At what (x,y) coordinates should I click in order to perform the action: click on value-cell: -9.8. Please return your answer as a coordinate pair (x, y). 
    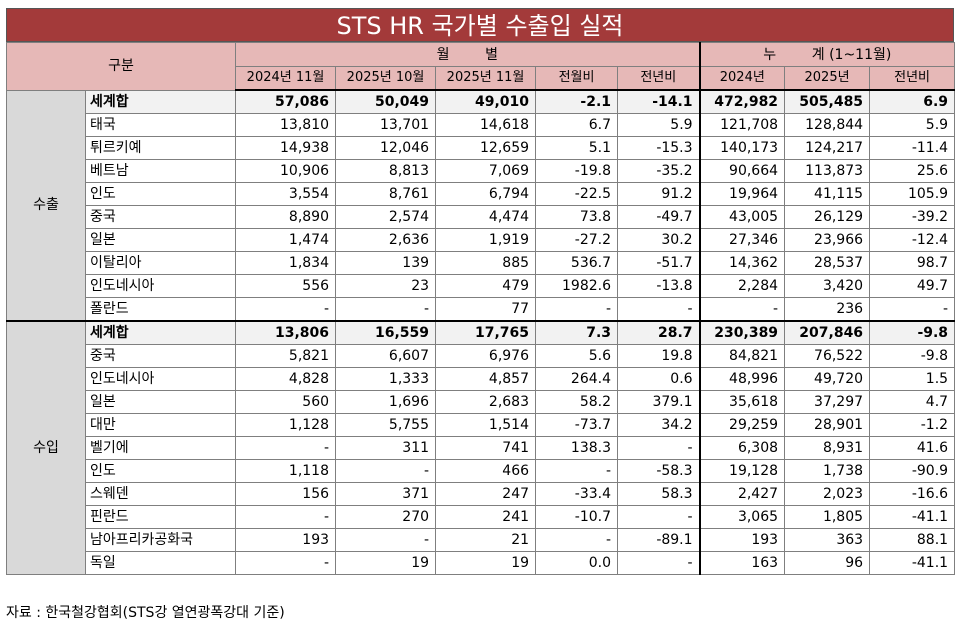
    Looking at the image, I should click on (912, 356).